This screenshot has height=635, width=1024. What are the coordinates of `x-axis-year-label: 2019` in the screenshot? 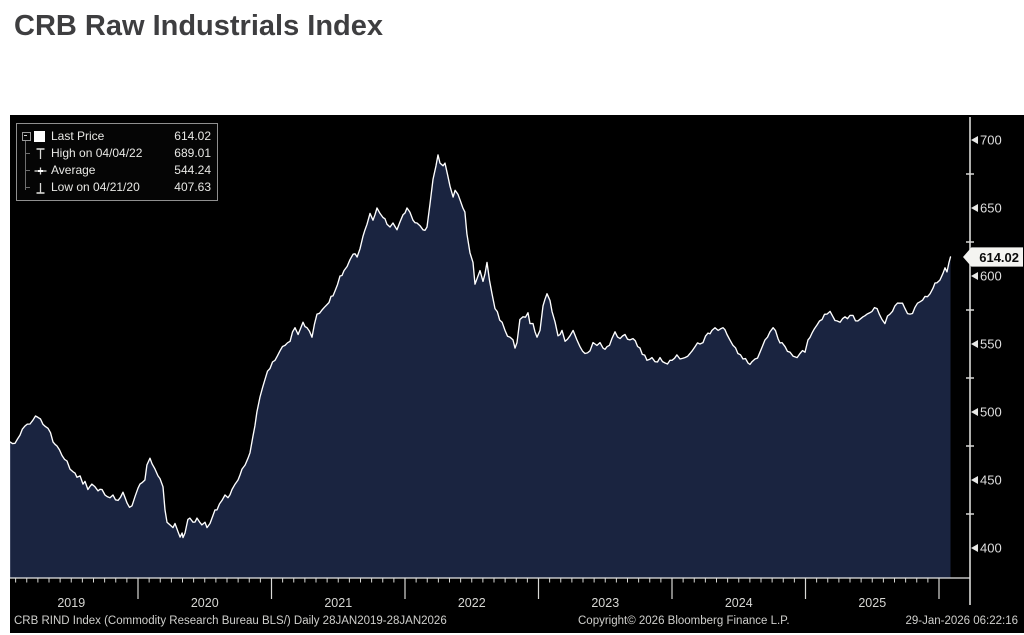 It's located at (71, 603).